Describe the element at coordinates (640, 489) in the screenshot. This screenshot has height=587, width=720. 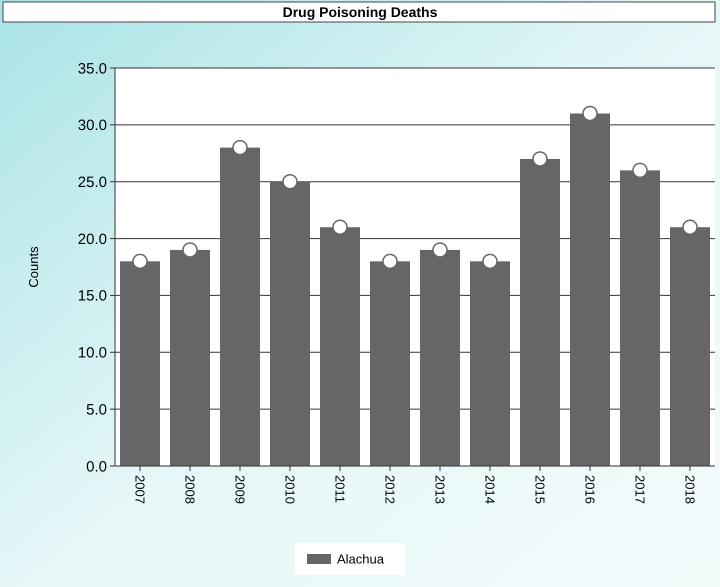
I see `x-tick-label: 2017` at that location.